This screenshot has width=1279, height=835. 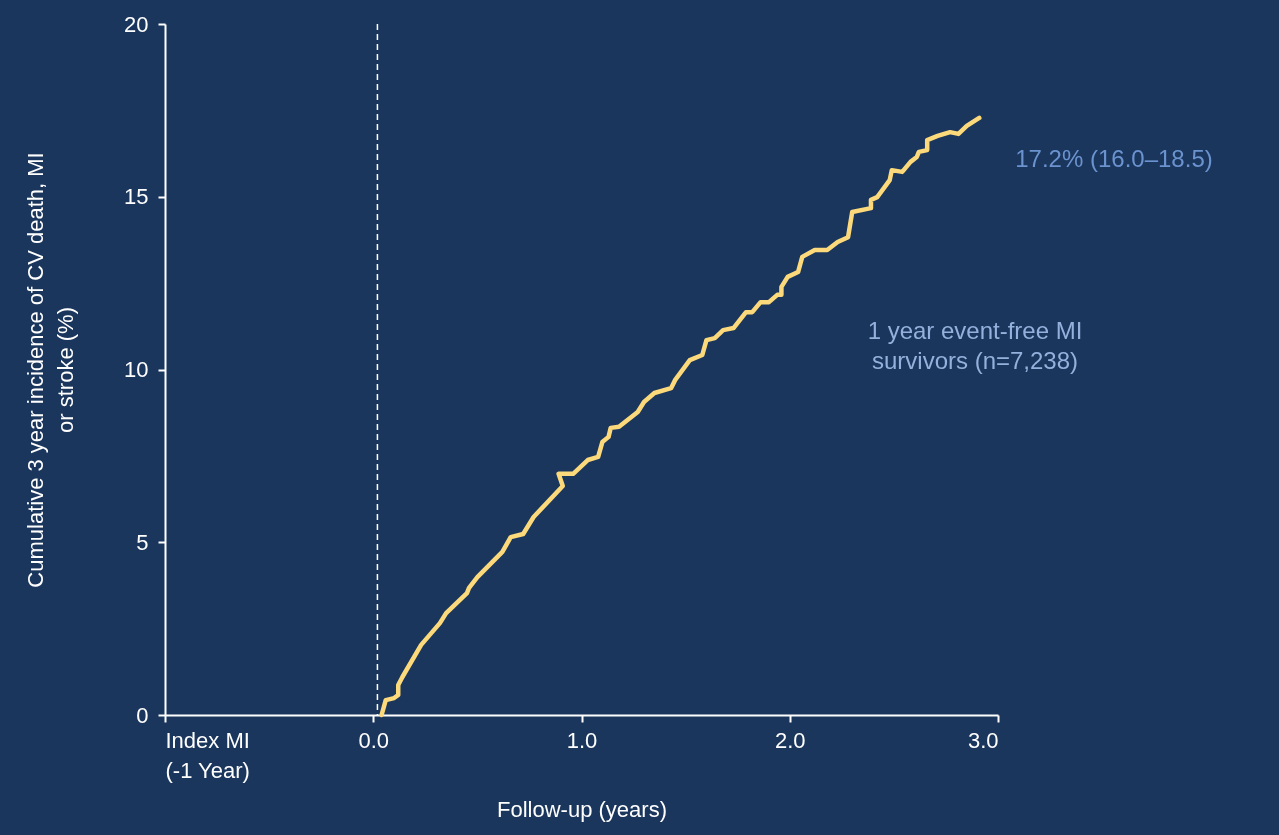 I want to click on y-tick-label: 20, so click(x=136, y=24).